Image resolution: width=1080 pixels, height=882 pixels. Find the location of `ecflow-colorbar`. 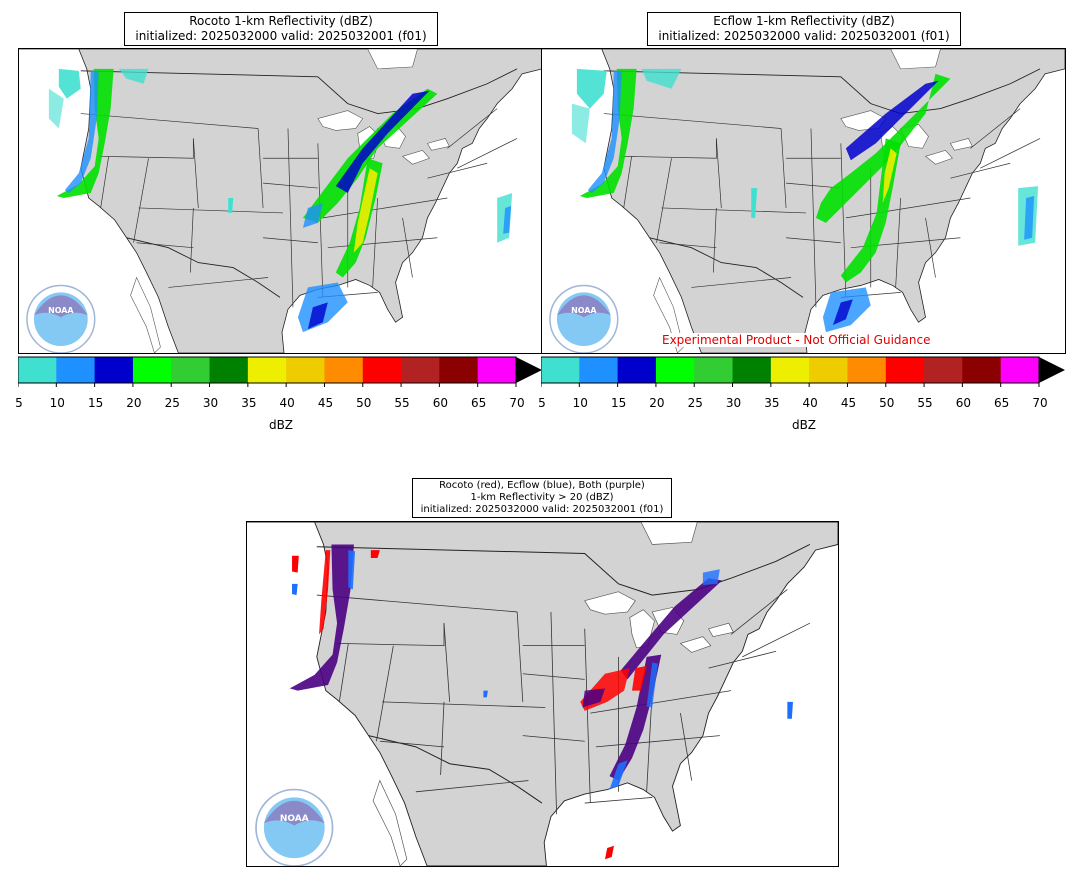

ecflow-colorbar is located at coordinates (804, 371).